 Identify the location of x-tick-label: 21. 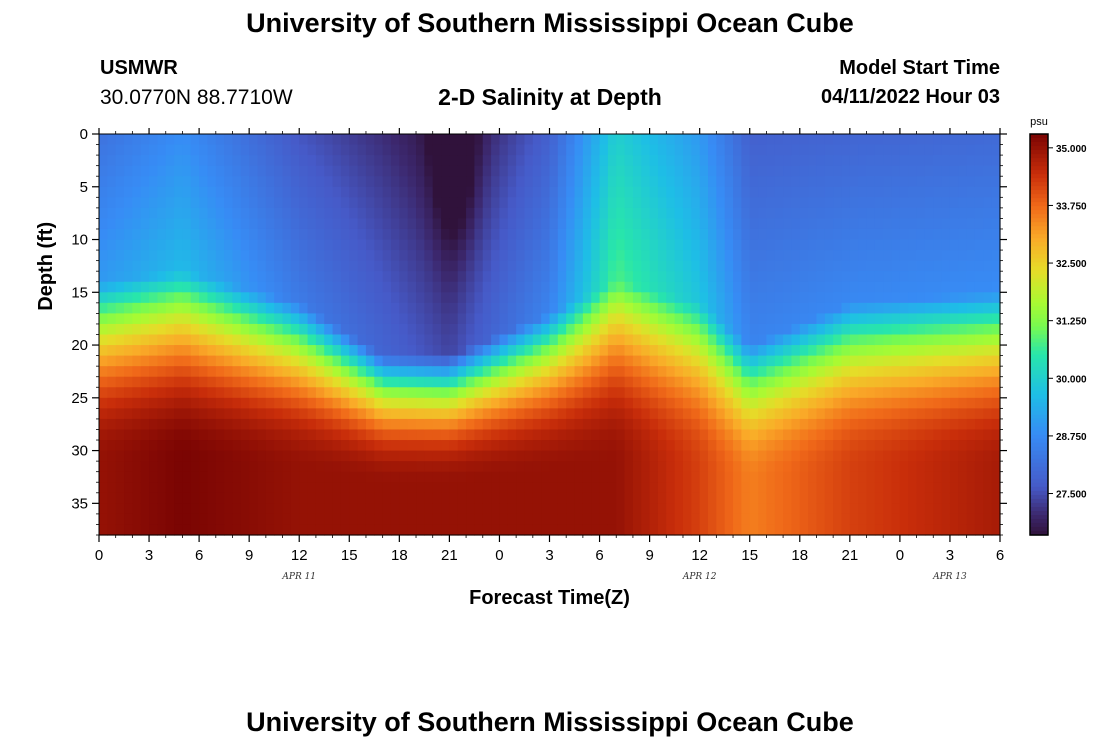
(449, 555).